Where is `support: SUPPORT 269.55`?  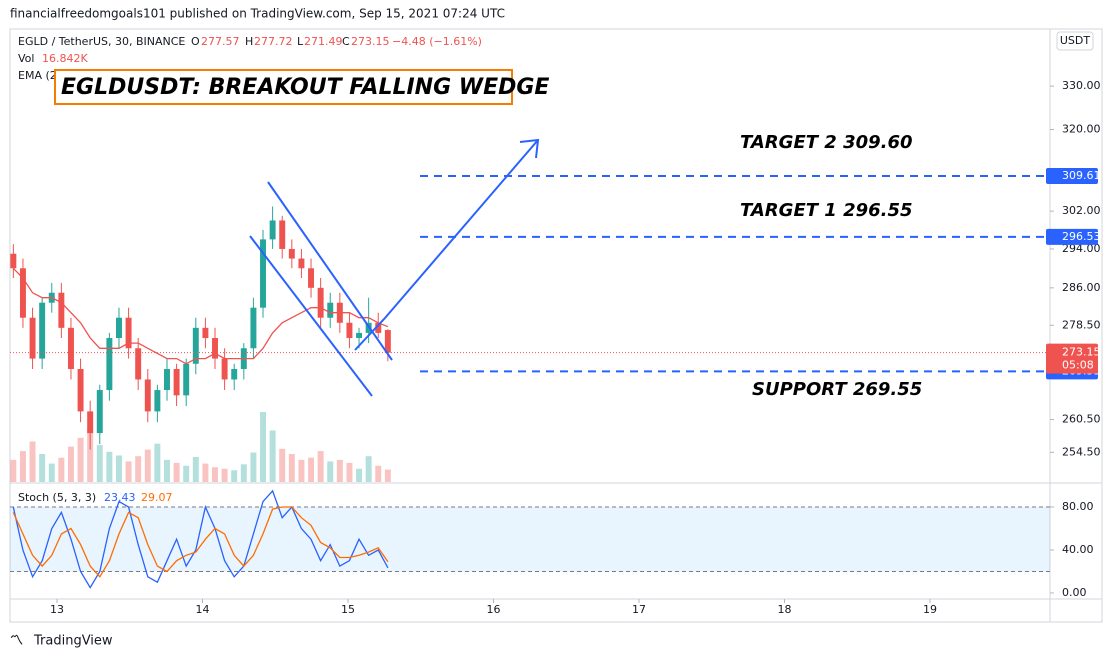 support: SUPPORT 269.55 is located at coordinates (837, 389).